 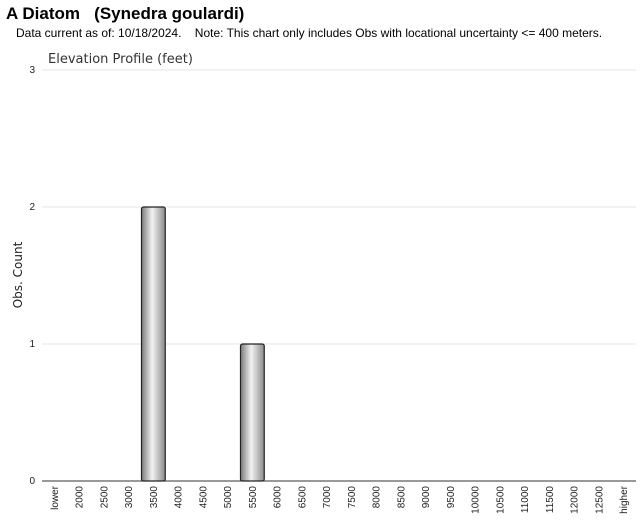 I want to click on x-tick-label: 5500, so click(x=253, y=497).